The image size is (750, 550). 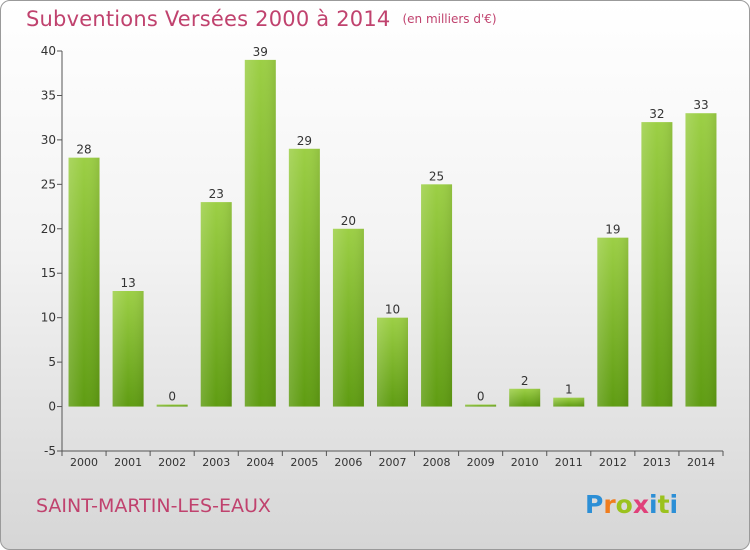 What do you see at coordinates (525, 462) in the screenshot?
I see `x-tick-label: 2010` at bounding box center [525, 462].